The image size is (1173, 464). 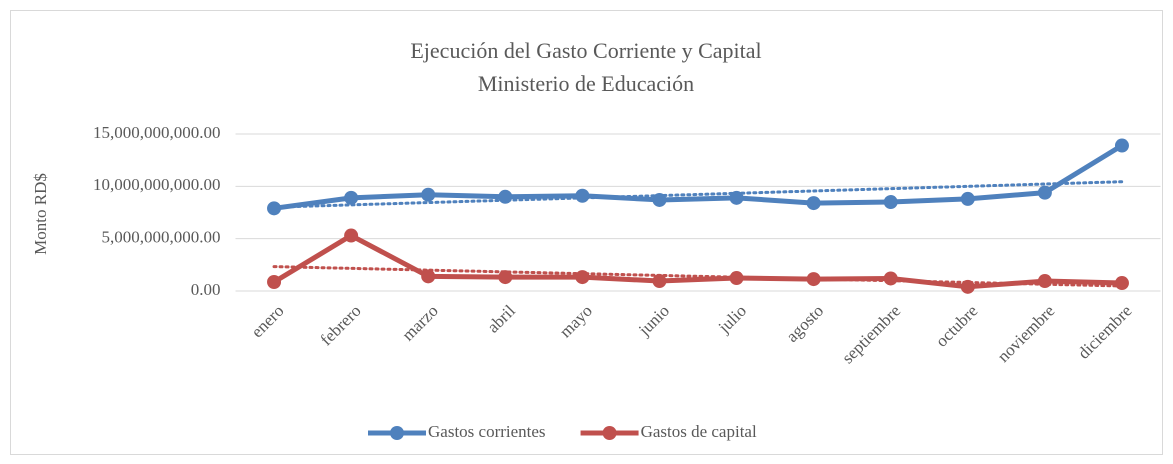 I want to click on y-tick-label: 0.00, so click(x=206, y=289).